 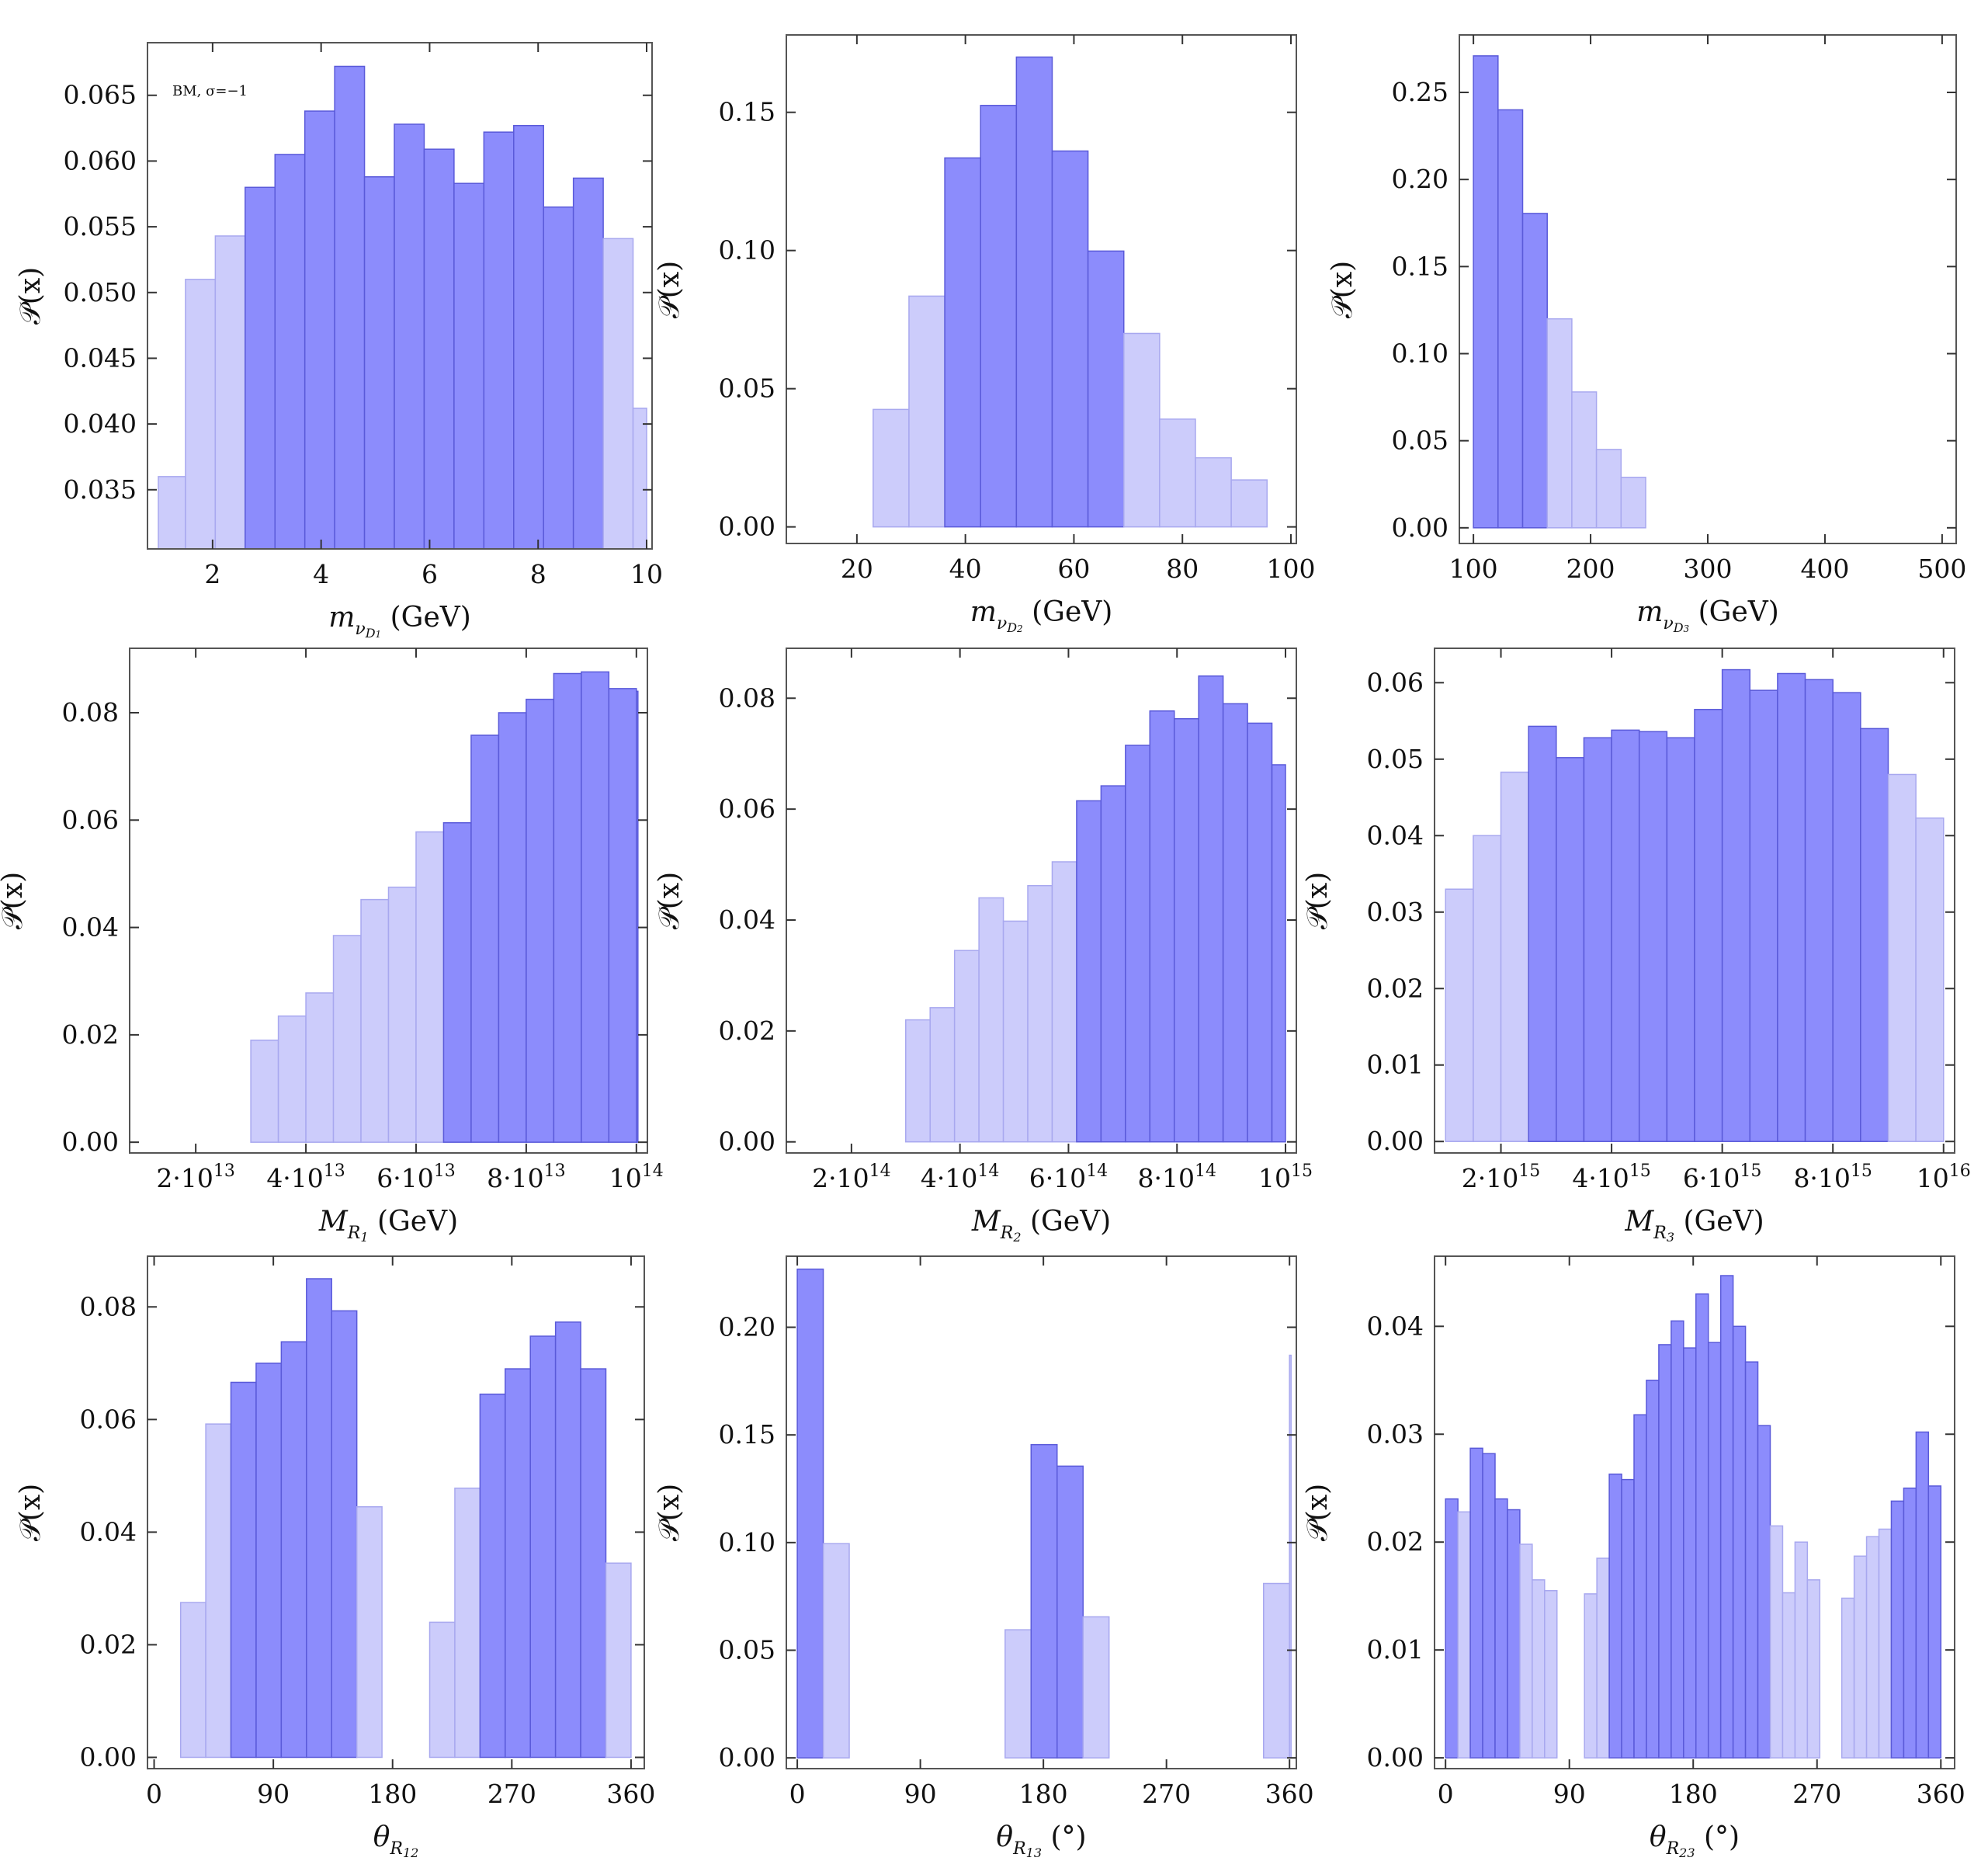 What do you see at coordinates (1708, 569) in the screenshot?
I see `x-tick-label: 300` at bounding box center [1708, 569].